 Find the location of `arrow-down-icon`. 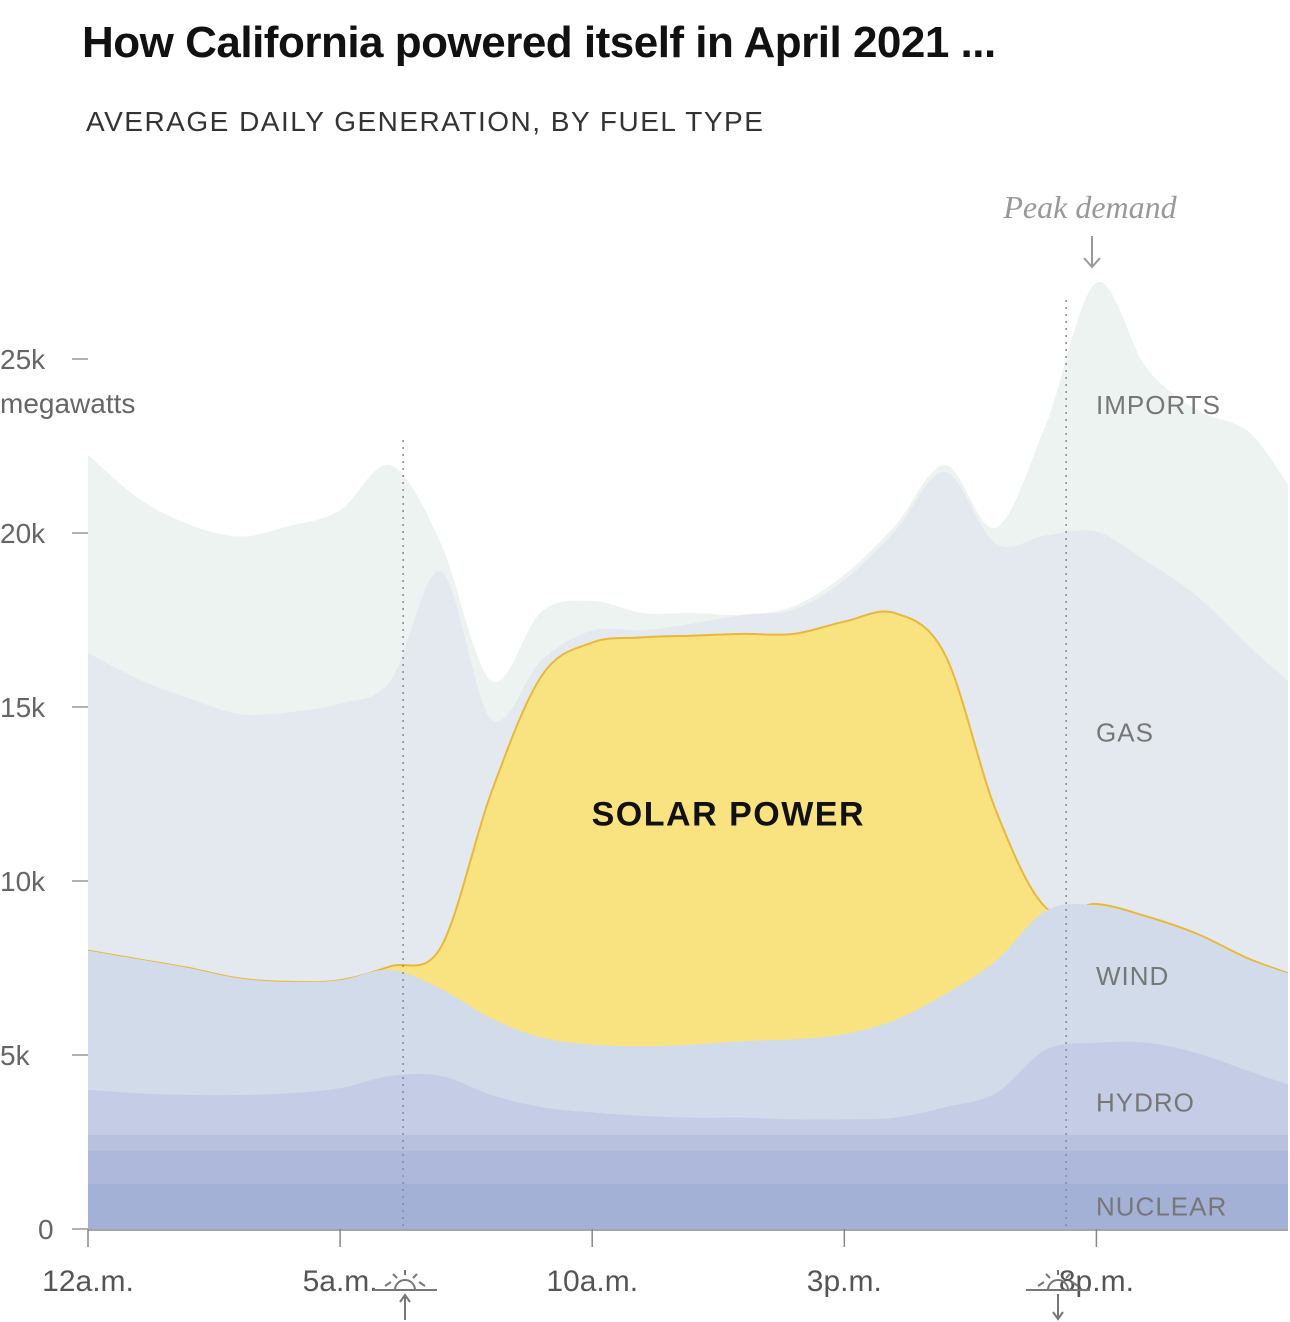

arrow-down-icon is located at coordinates (1058, 1307).